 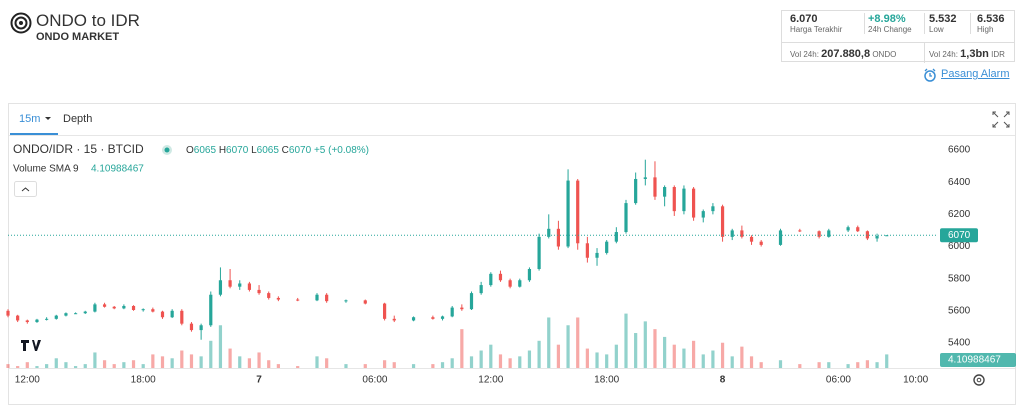 I want to click on ohlc-legend: O6065 H6070 L6065 C6070 +5 (+0.08%), so click(x=277, y=150).